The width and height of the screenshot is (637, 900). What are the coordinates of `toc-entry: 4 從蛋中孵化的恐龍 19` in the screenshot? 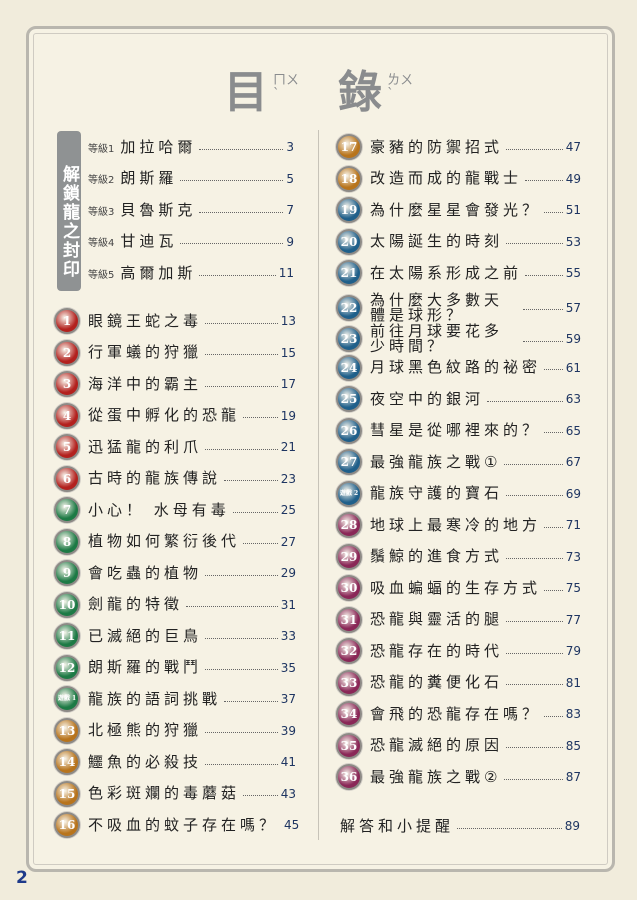 It's located at (175, 416).